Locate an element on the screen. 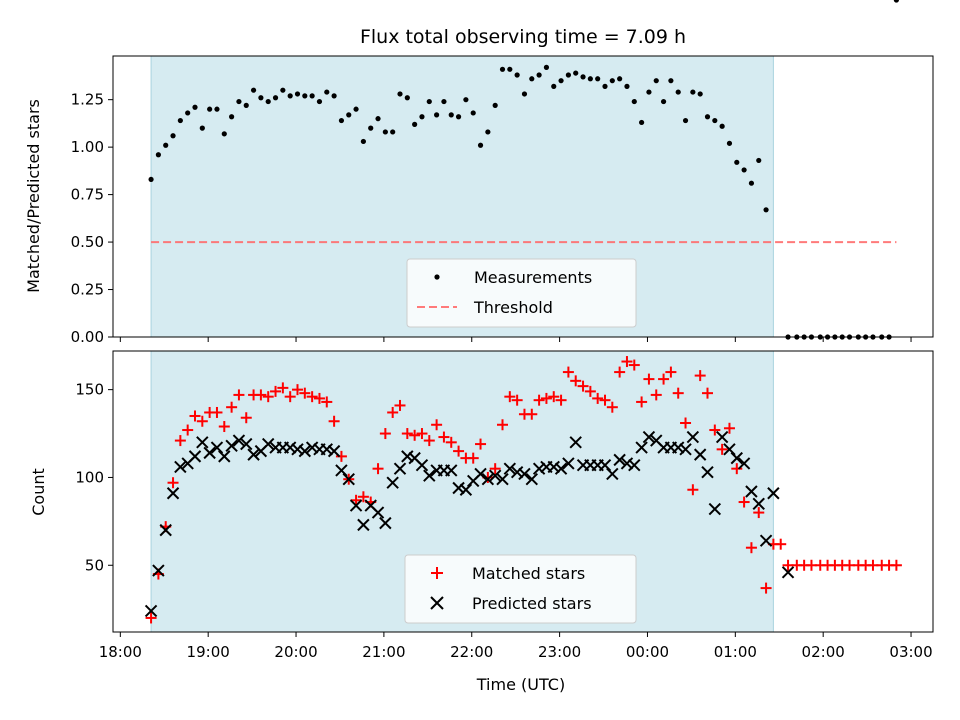 Image resolution: width=960 pixels, height=720 pixels. legend-measurements-marker is located at coordinates (437, 277).